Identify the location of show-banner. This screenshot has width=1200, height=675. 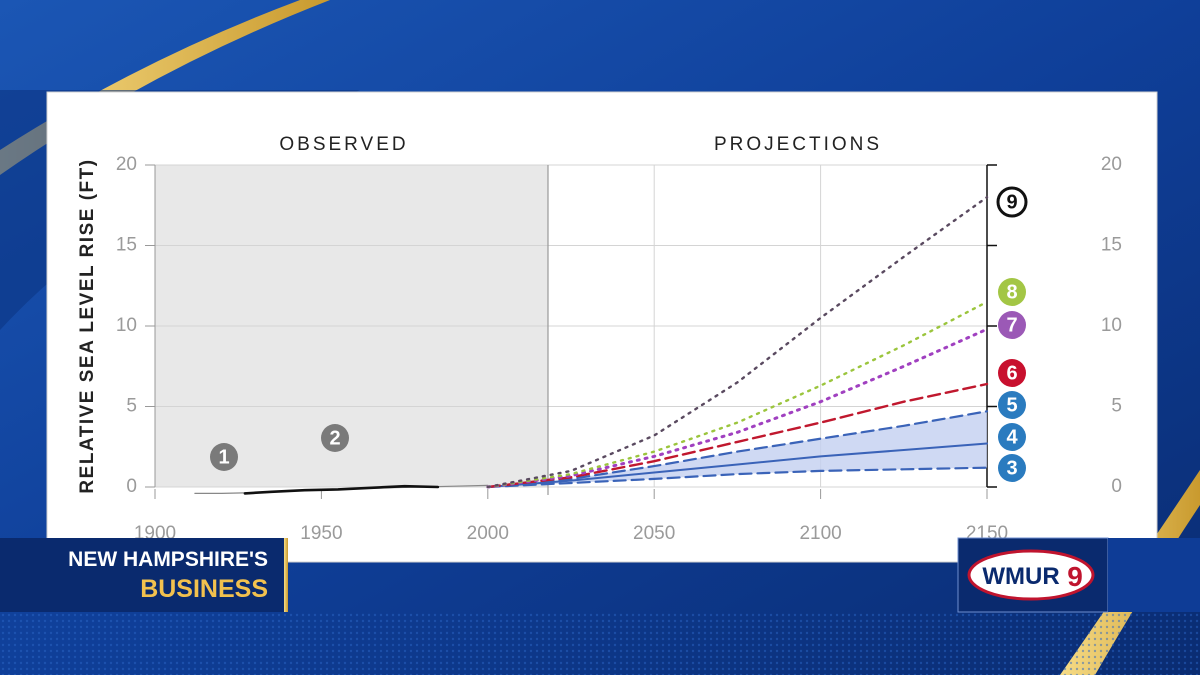
(144, 575).